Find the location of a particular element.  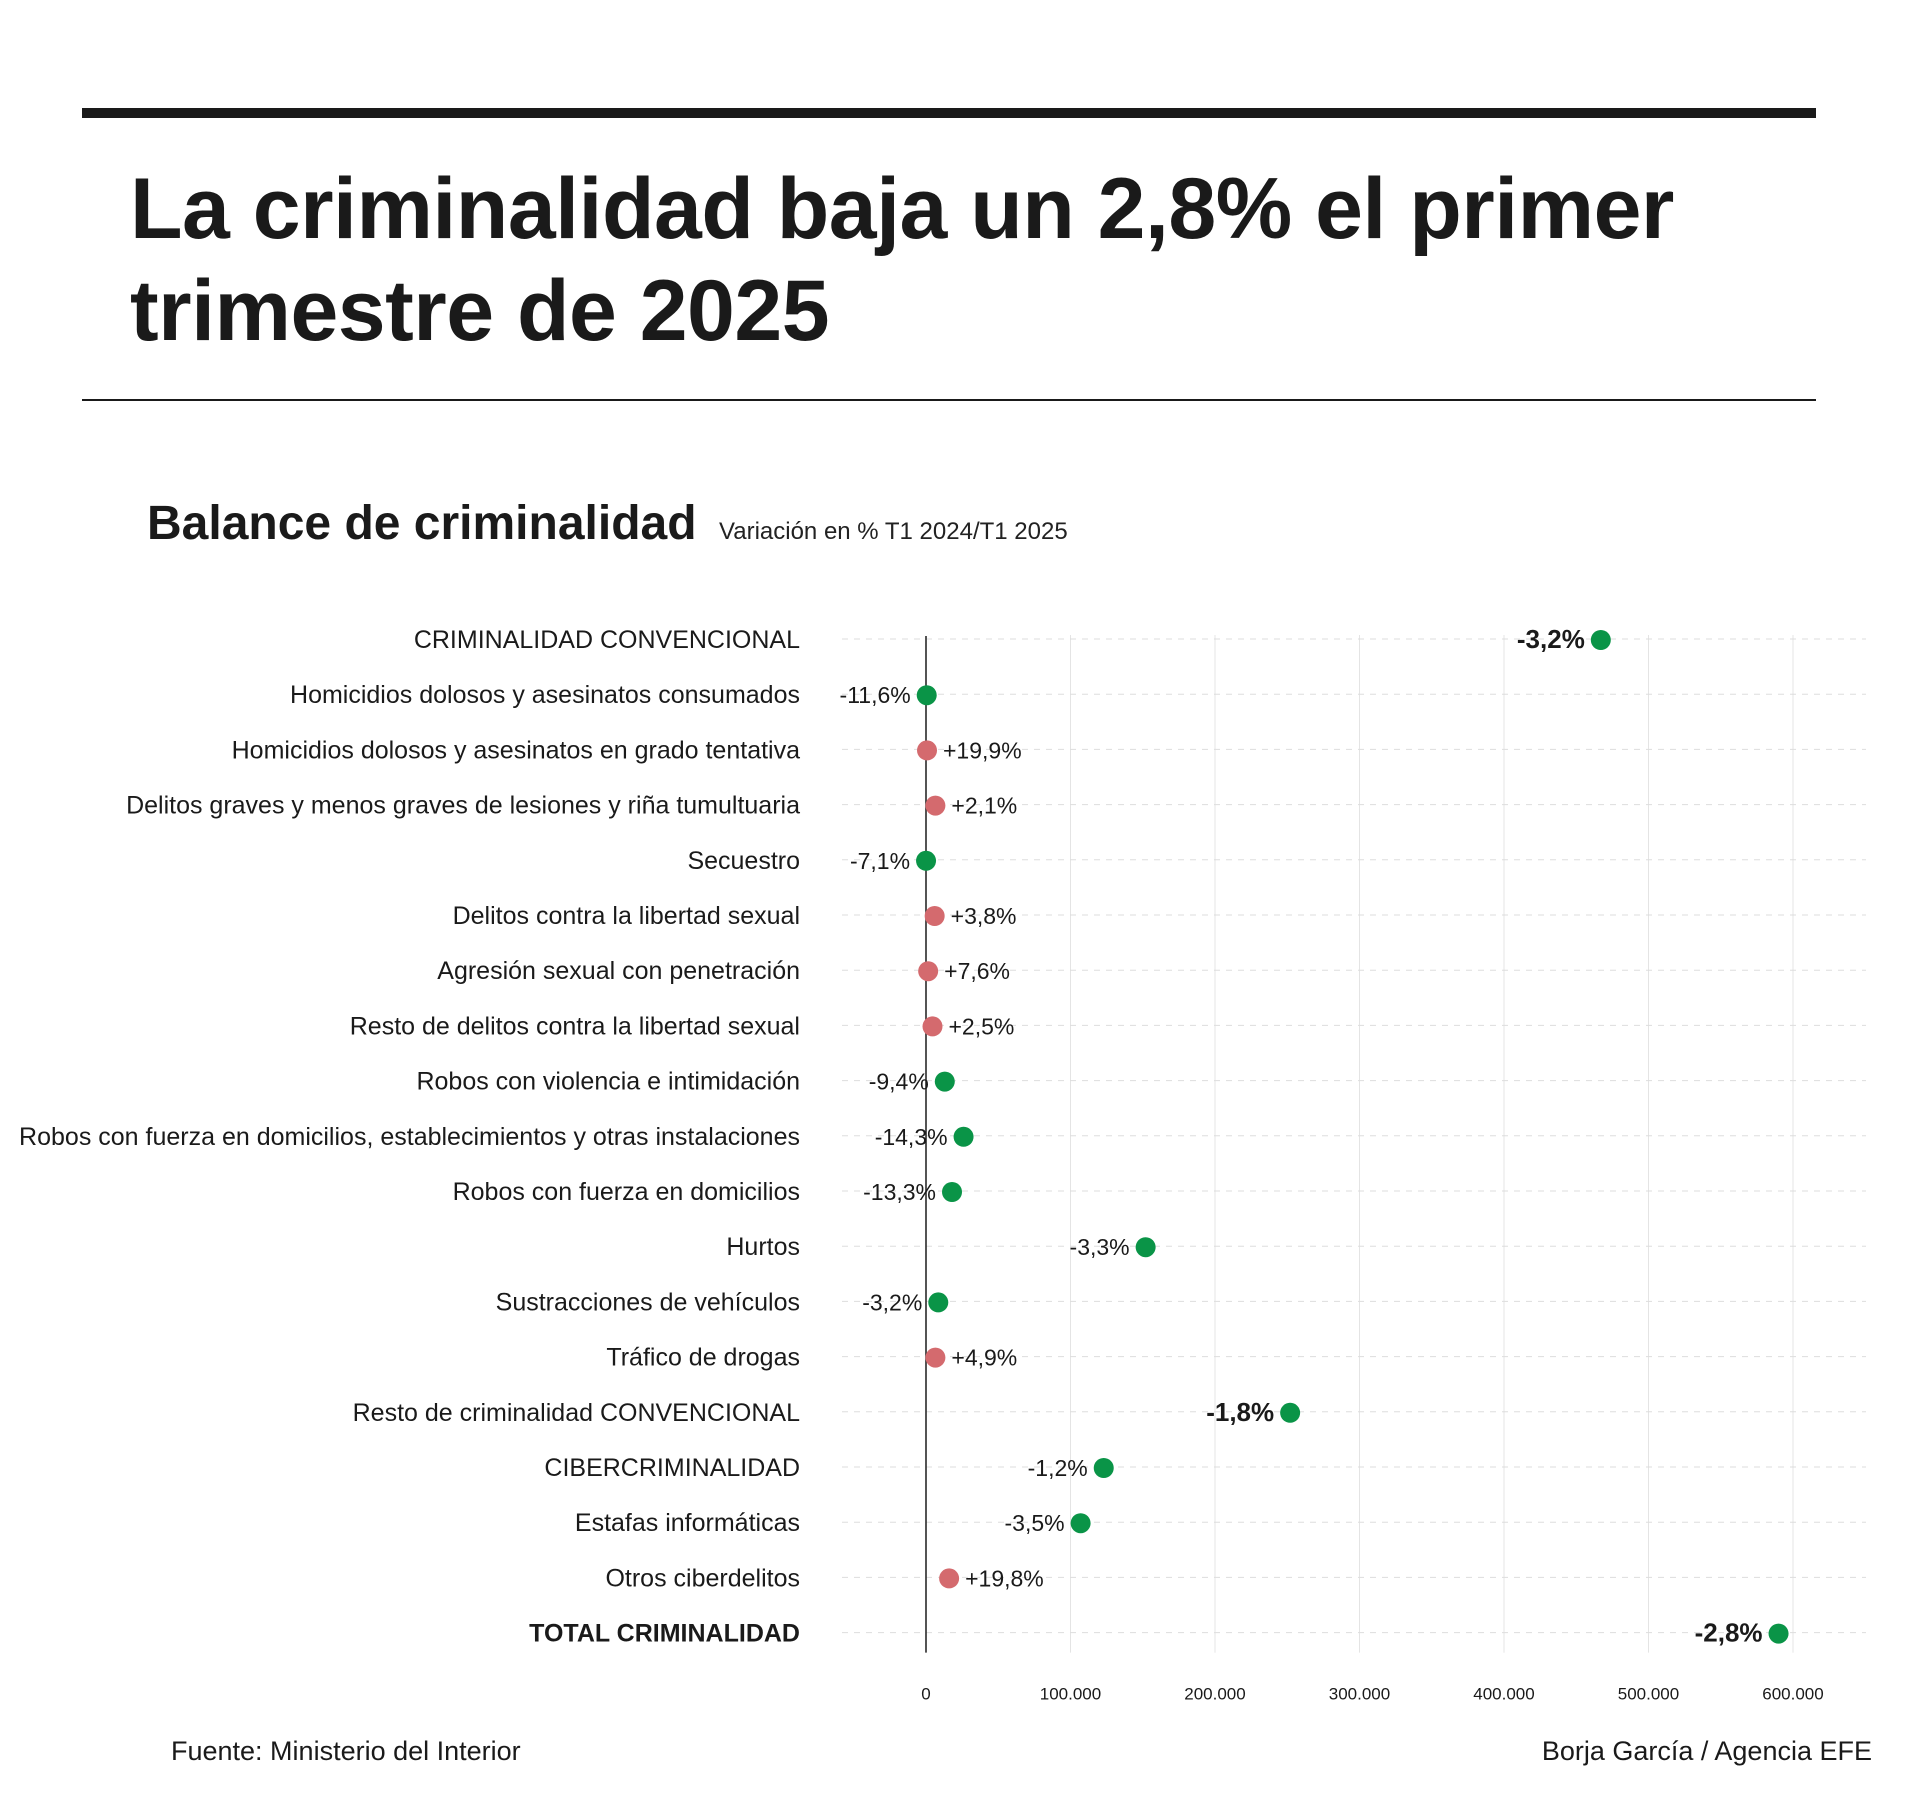

row-label: Secuestro is located at coordinates (743, 861).